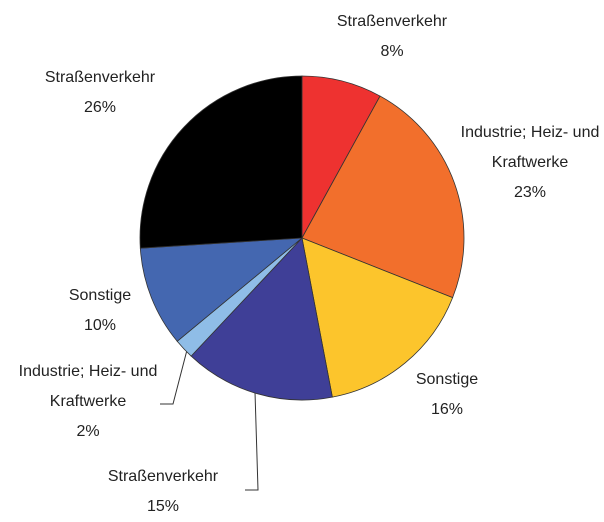 Image resolution: width=604 pixels, height=522 pixels. Describe the element at coordinates (447, 395) in the screenshot. I see `slice-label: Sonstige 16%` at that location.